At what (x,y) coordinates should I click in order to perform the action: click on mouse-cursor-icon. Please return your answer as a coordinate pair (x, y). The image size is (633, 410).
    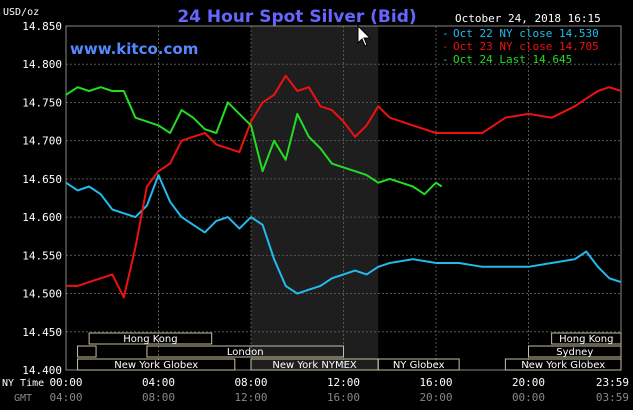
    Looking at the image, I should click on (364, 35).